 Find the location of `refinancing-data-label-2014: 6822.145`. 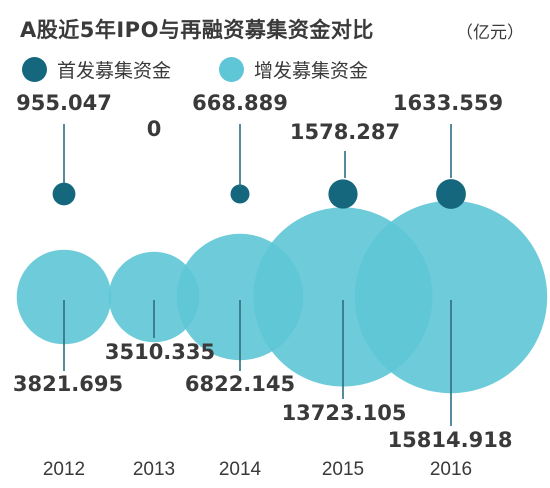

refinancing-data-label-2014: 6822.145 is located at coordinates (240, 384).